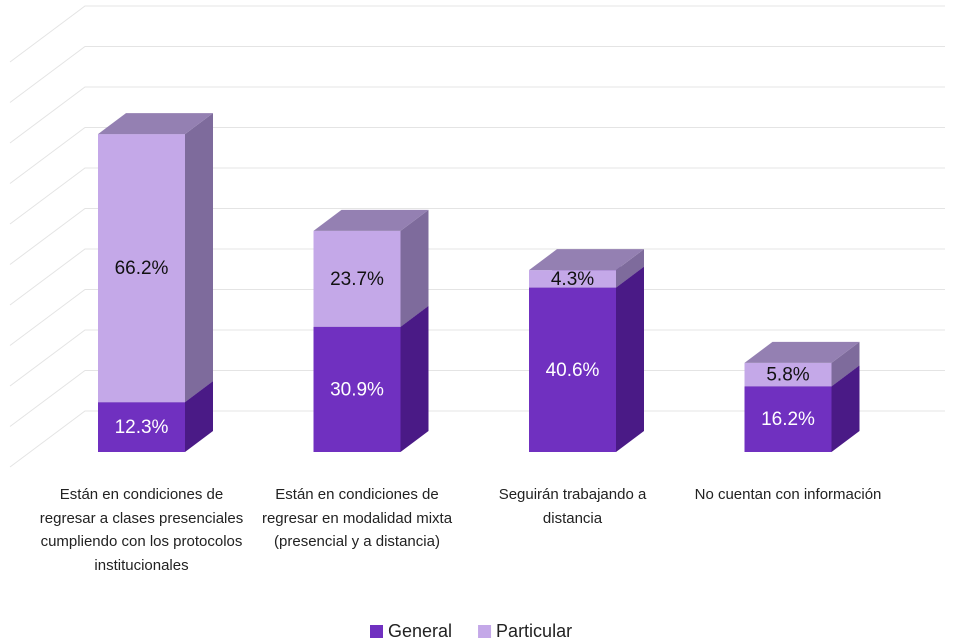  What do you see at coordinates (788, 494) in the screenshot?
I see `x-tick-label: No cuentan con información` at bounding box center [788, 494].